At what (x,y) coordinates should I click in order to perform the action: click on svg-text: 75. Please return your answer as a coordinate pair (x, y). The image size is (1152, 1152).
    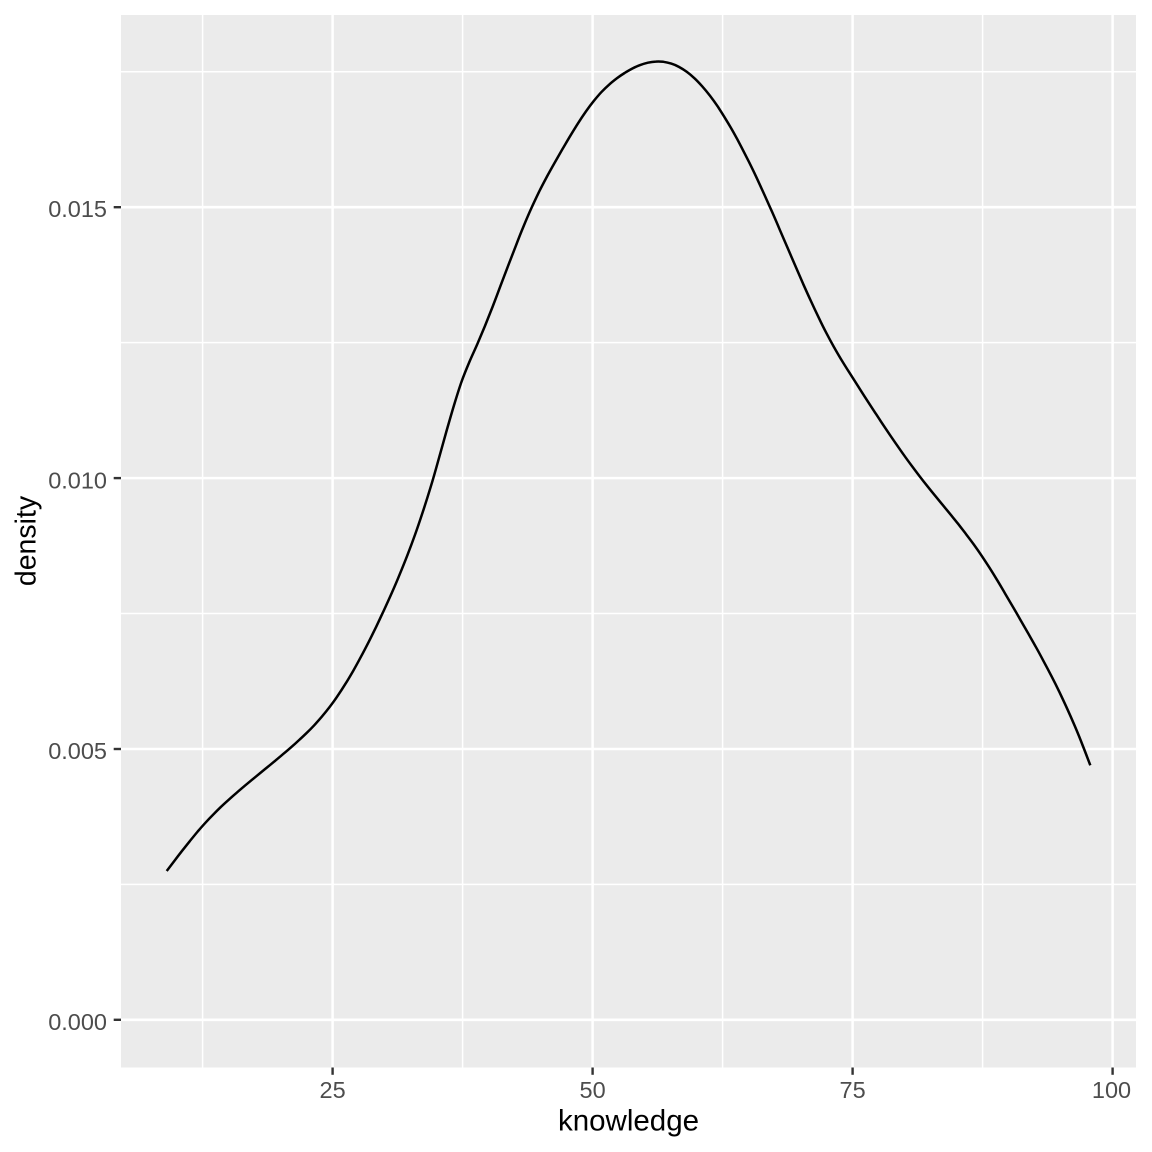
    Looking at the image, I should click on (853, 1090).